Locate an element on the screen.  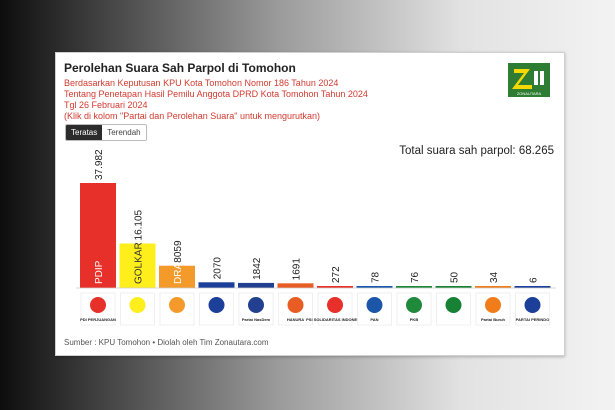
sort-toggle: Teratas Terendah is located at coordinates (106, 132).